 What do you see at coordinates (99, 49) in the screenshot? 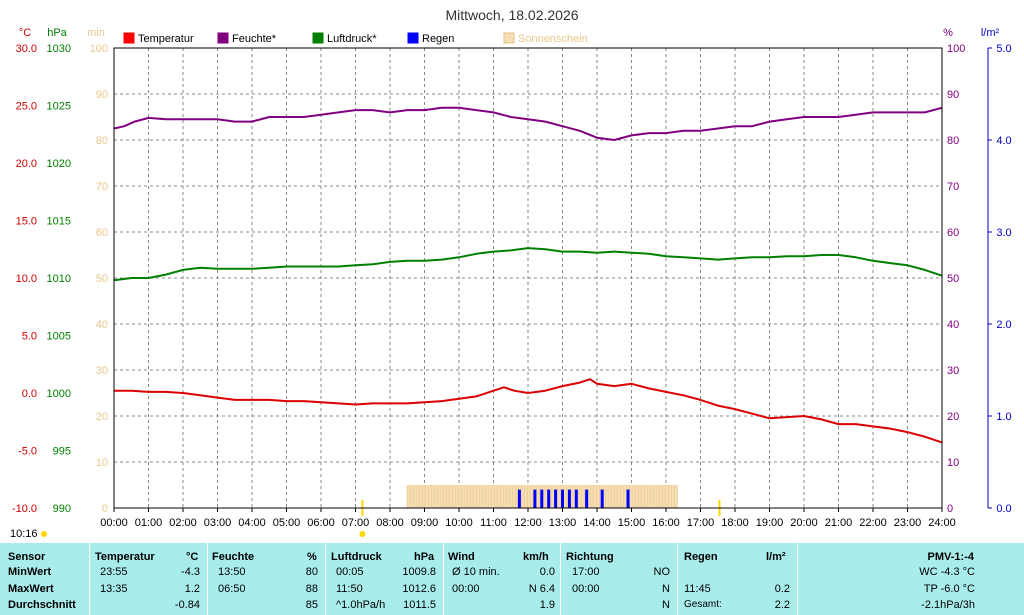
I see `sun-tick-0: 100` at bounding box center [99, 49].